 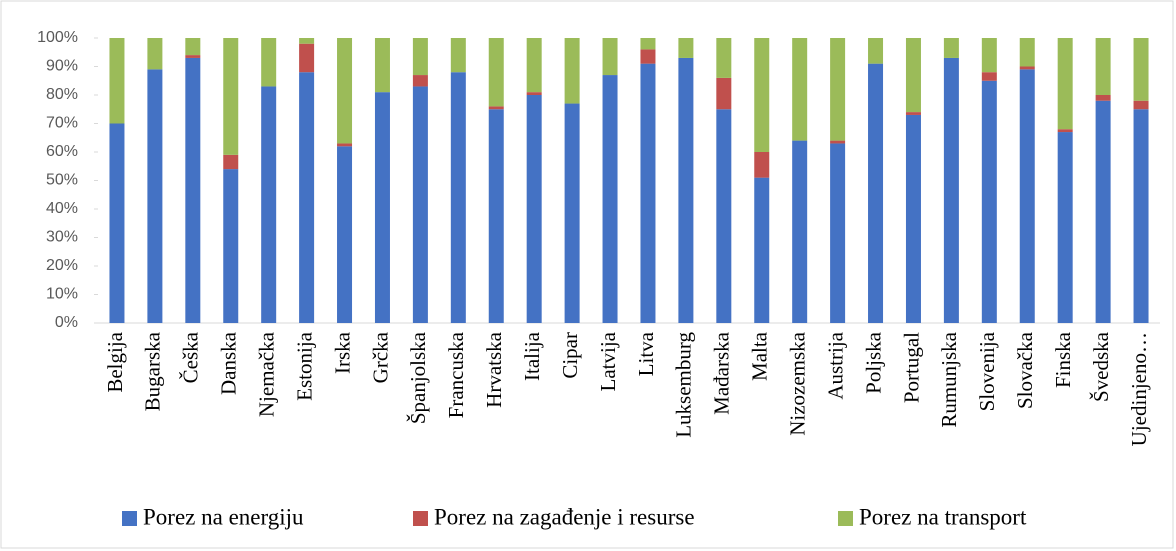 What do you see at coordinates (797, 383) in the screenshot?
I see `x-tick-label: Nizozemska` at bounding box center [797, 383].